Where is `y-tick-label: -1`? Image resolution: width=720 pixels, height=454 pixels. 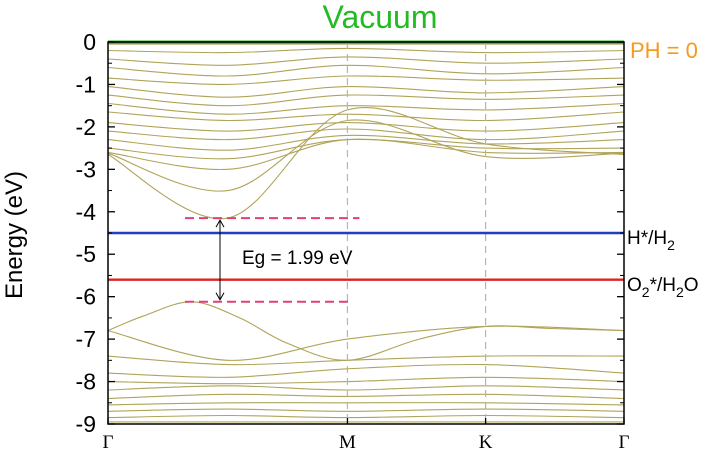
y-tick-label: -1 is located at coordinates (86, 84).